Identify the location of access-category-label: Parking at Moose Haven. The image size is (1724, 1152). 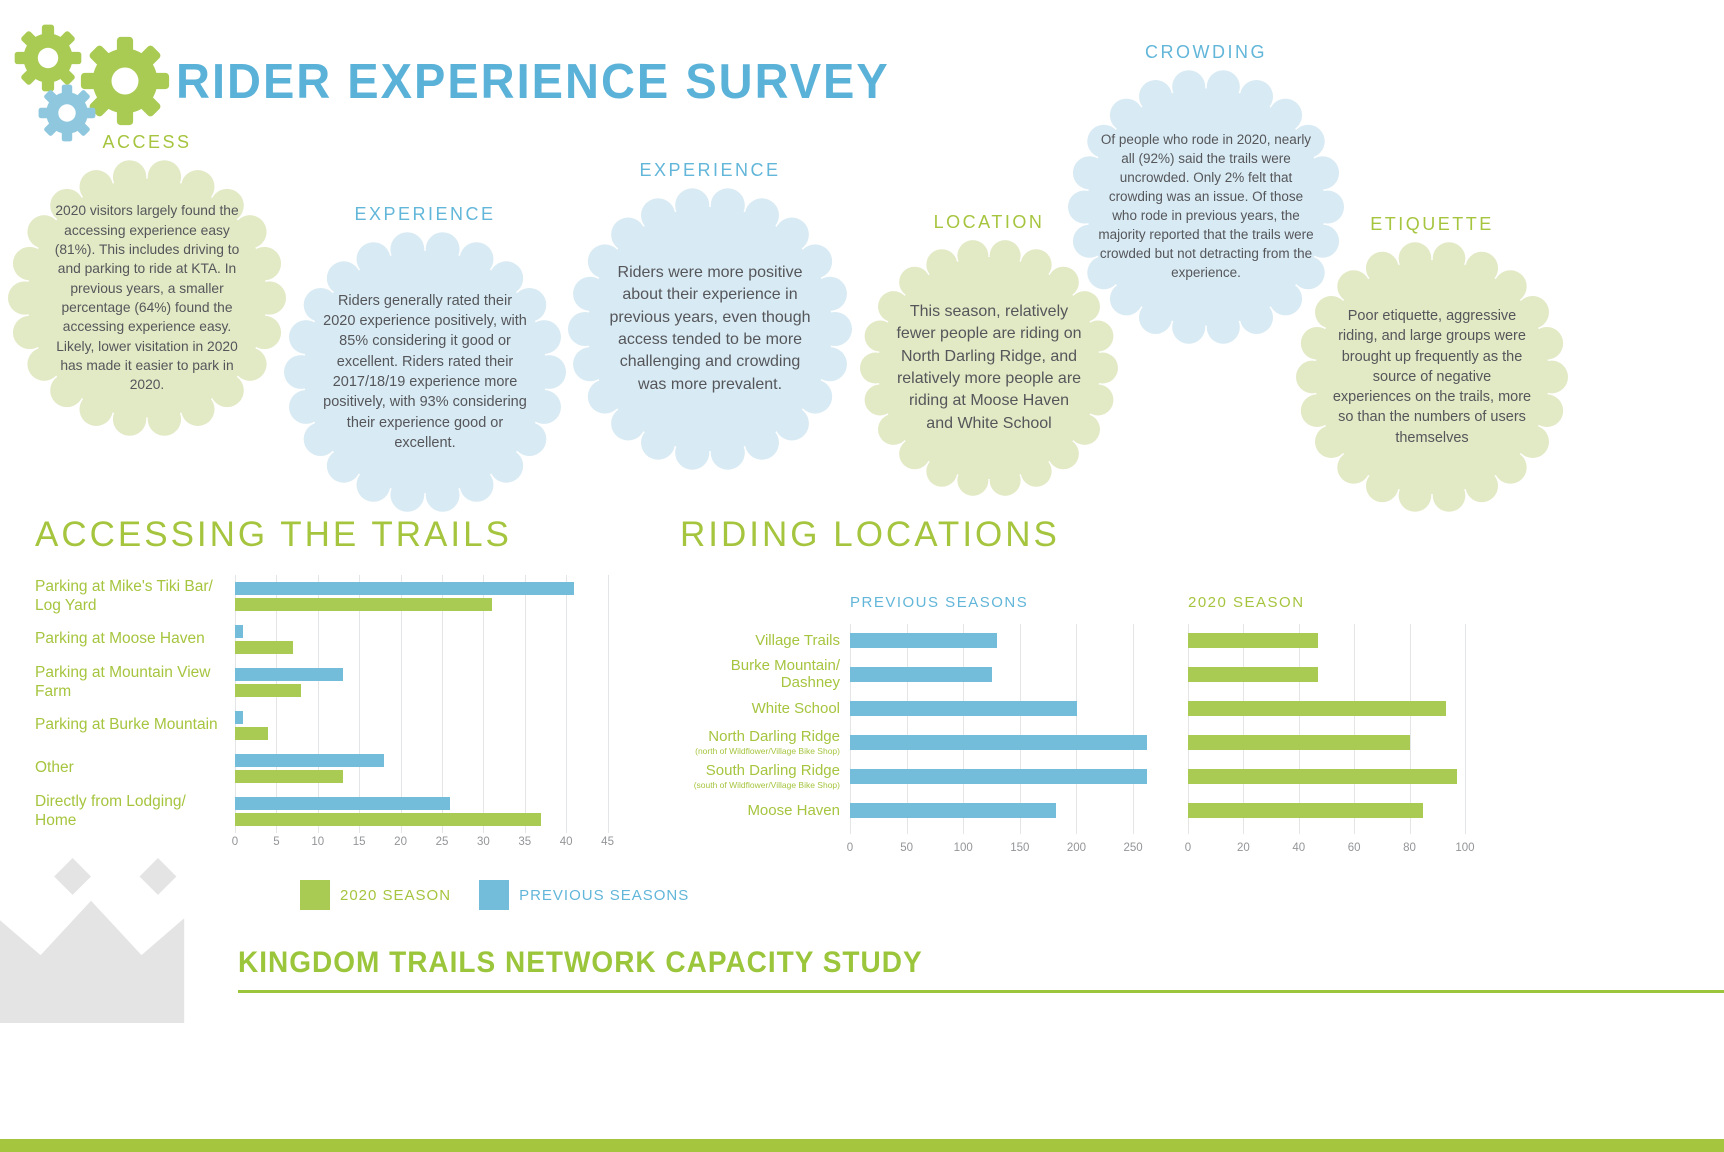
(120, 639).